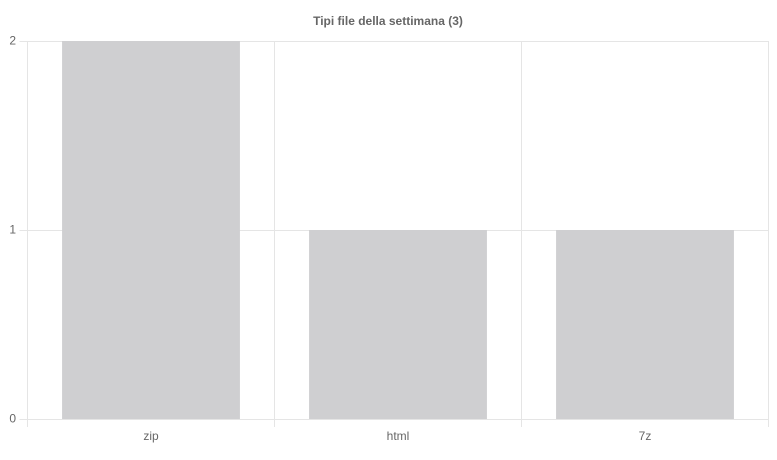 This screenshot has height=460, width=777. I want to click on x-tick-label: html, so click(398, 436).